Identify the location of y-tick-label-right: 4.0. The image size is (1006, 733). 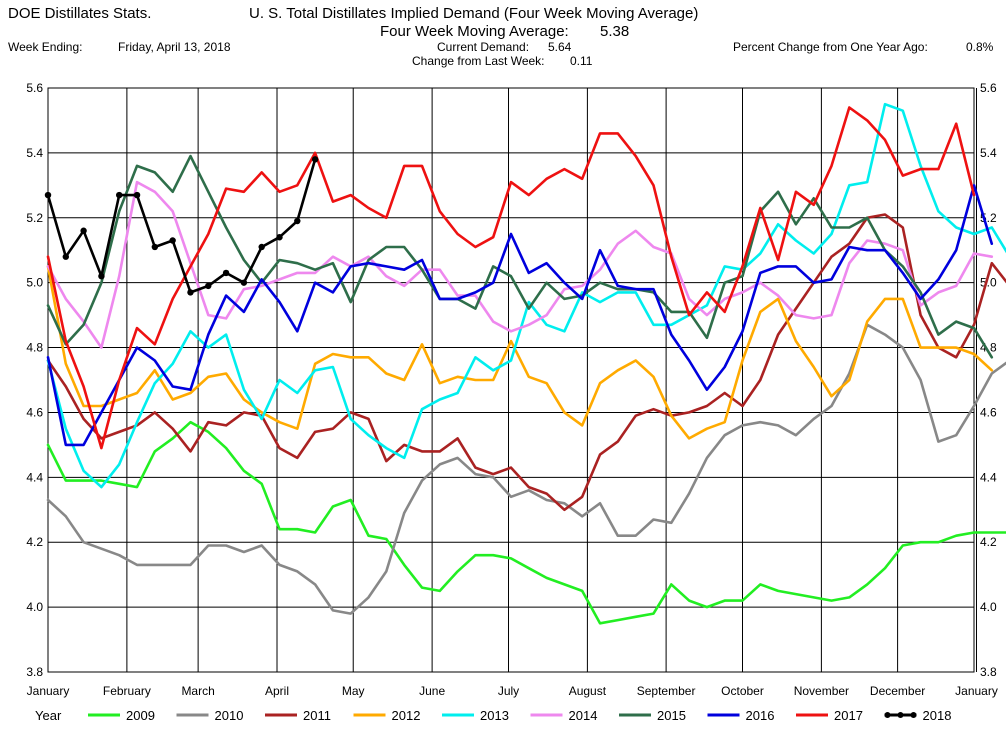
(988, 607).